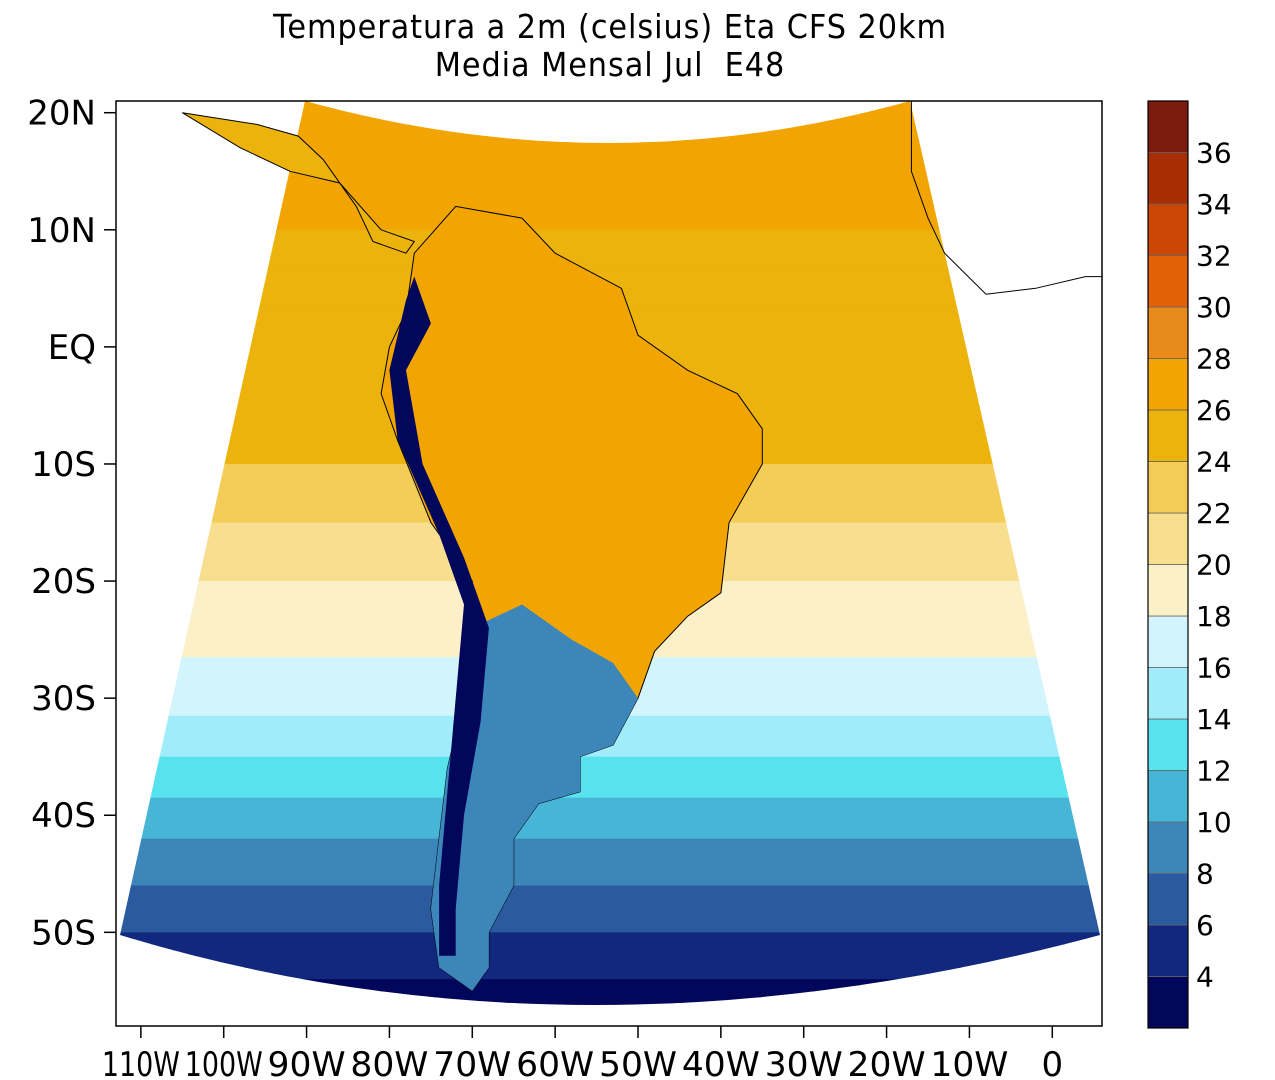 This screenshot has width=1275, height=1080. I want to click on x-tick-label: 20W, so click(887, 1062).